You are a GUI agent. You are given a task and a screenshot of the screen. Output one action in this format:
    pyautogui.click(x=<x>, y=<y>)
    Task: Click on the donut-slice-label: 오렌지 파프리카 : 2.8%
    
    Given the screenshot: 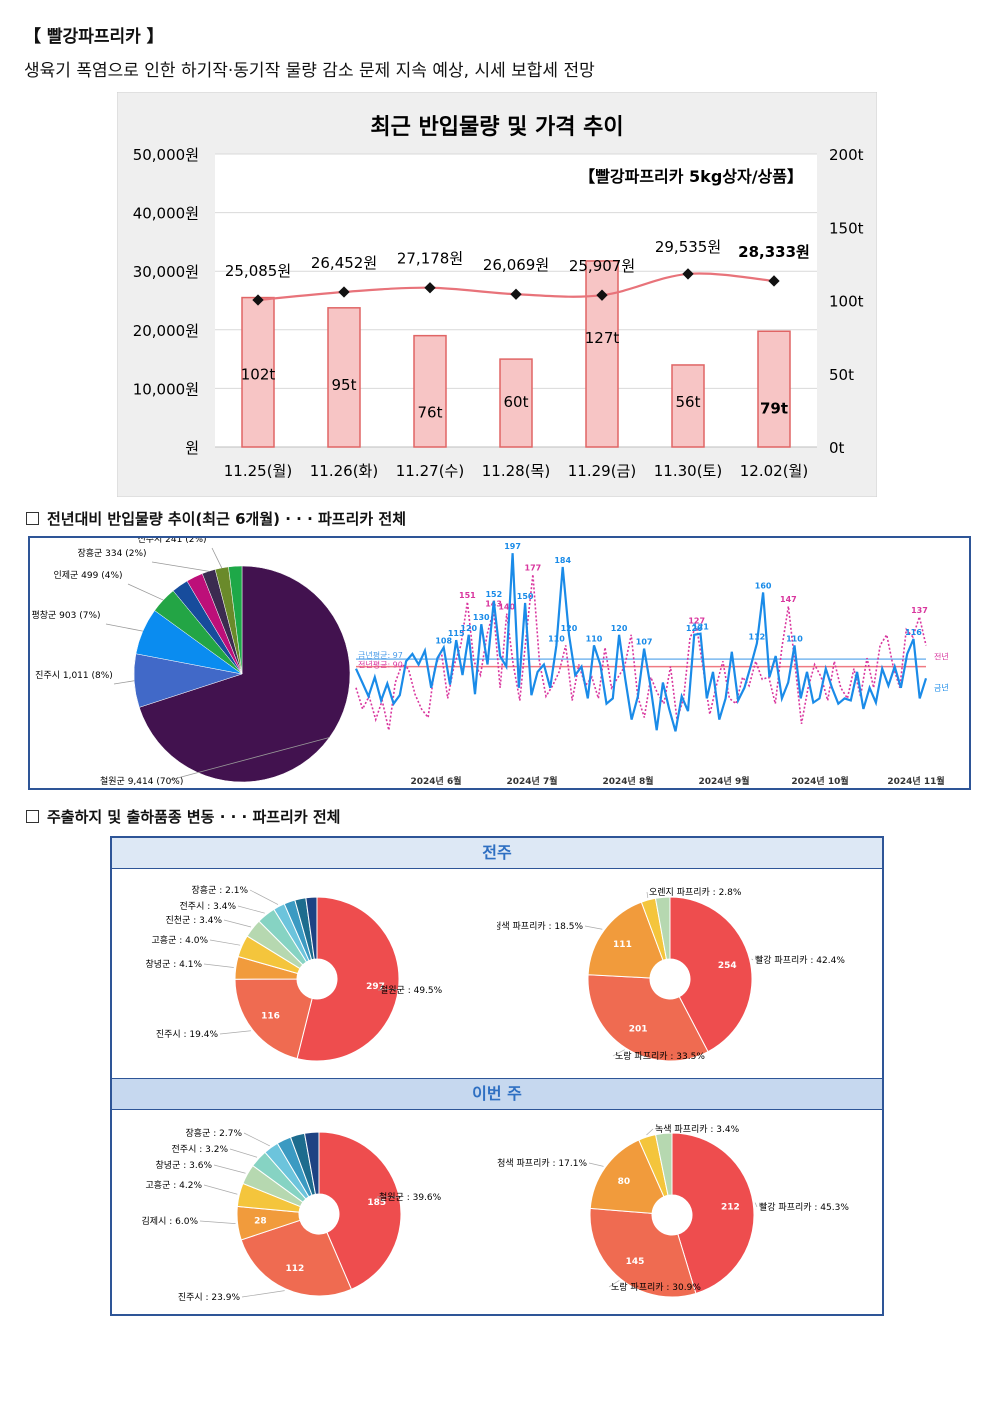 What is the action you would take?
    pyautogui.click(x=695, y=892)
    